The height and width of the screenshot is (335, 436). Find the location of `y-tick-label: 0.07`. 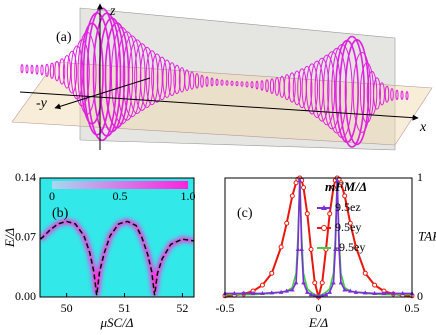

y-tick-label: 0.07 is located at coordinates (25, 236).